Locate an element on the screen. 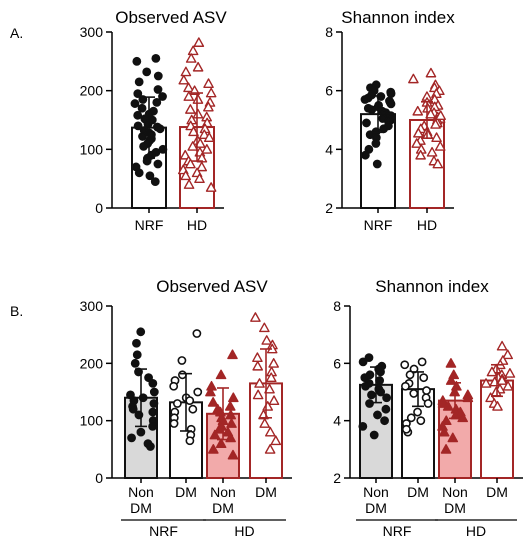  chart-observed-asv-a: Observed ASV 0 100 200 300 NRF HD is located at coordinates (154, 120).